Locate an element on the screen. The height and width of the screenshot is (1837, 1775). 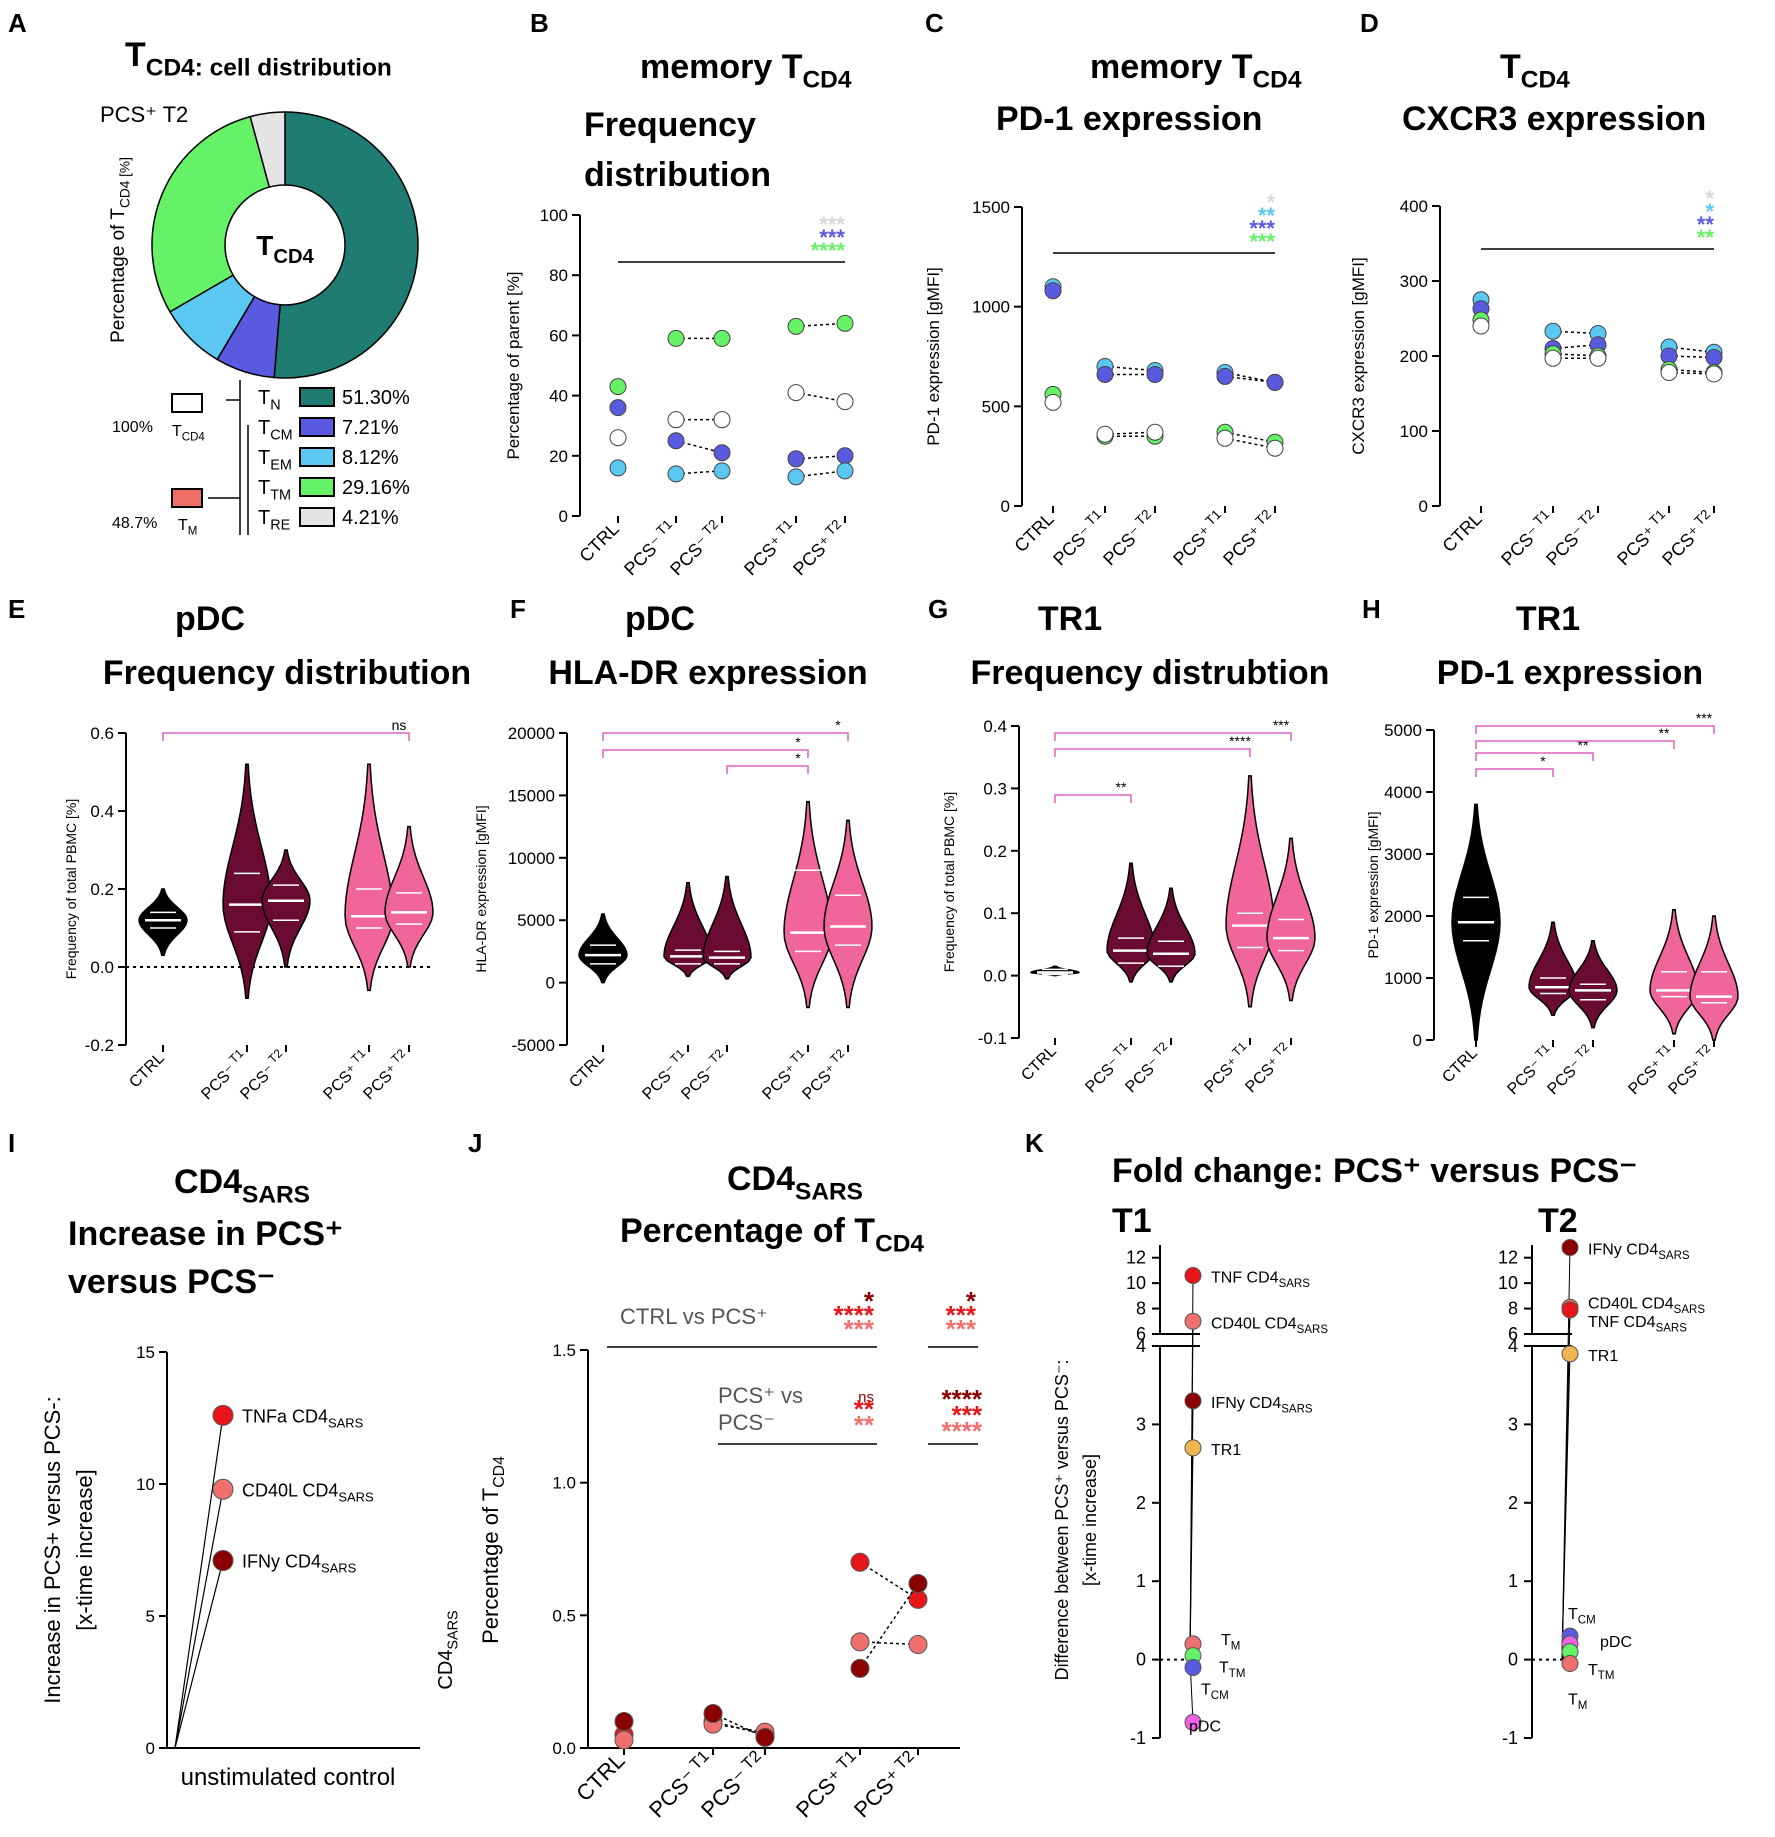
y-tick-label: 20000 is located at coordinates (531, 733).